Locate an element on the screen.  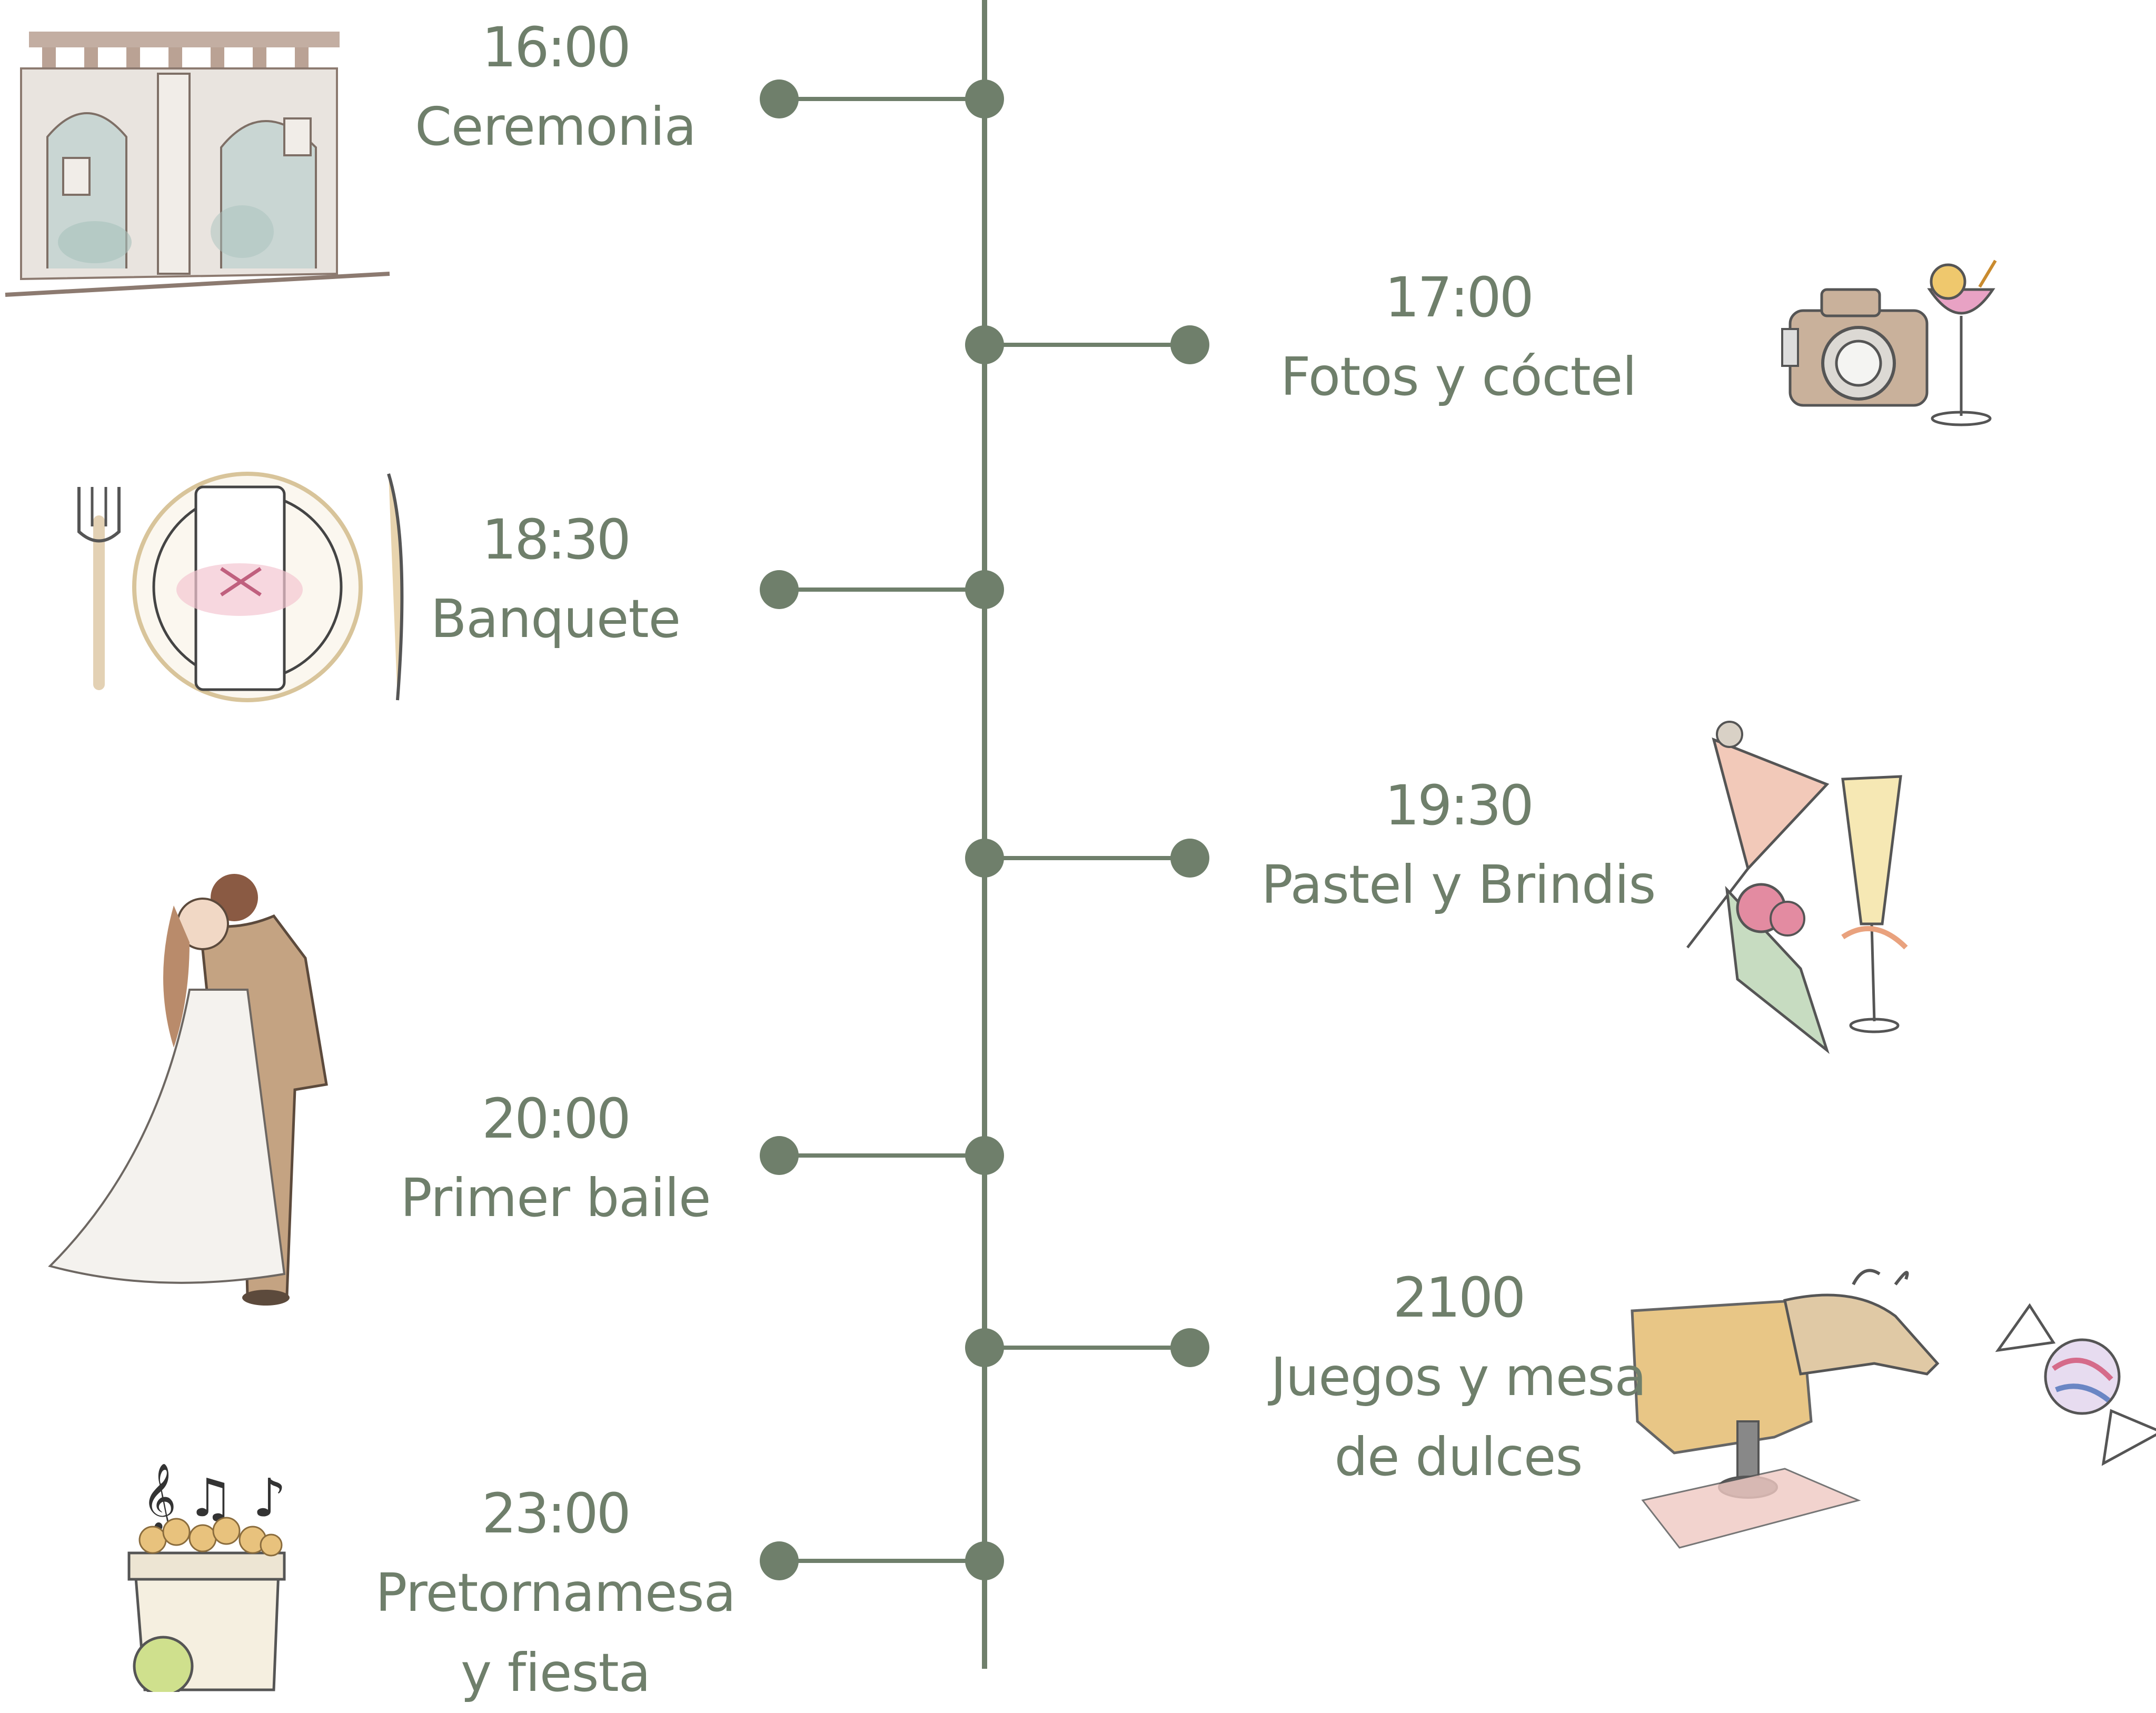
event-time: 20:00 is located at coordinates (556, 1119).